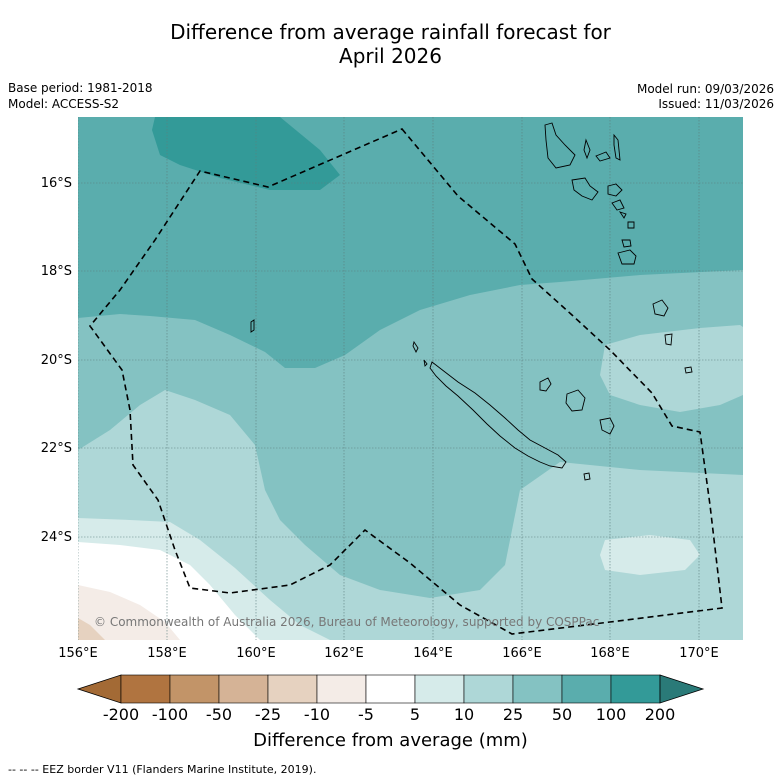  What do you see at coordinates (699, 653) in the screenshot?
I see `lon-tick: 170°E` at bounding box center [699, 653].